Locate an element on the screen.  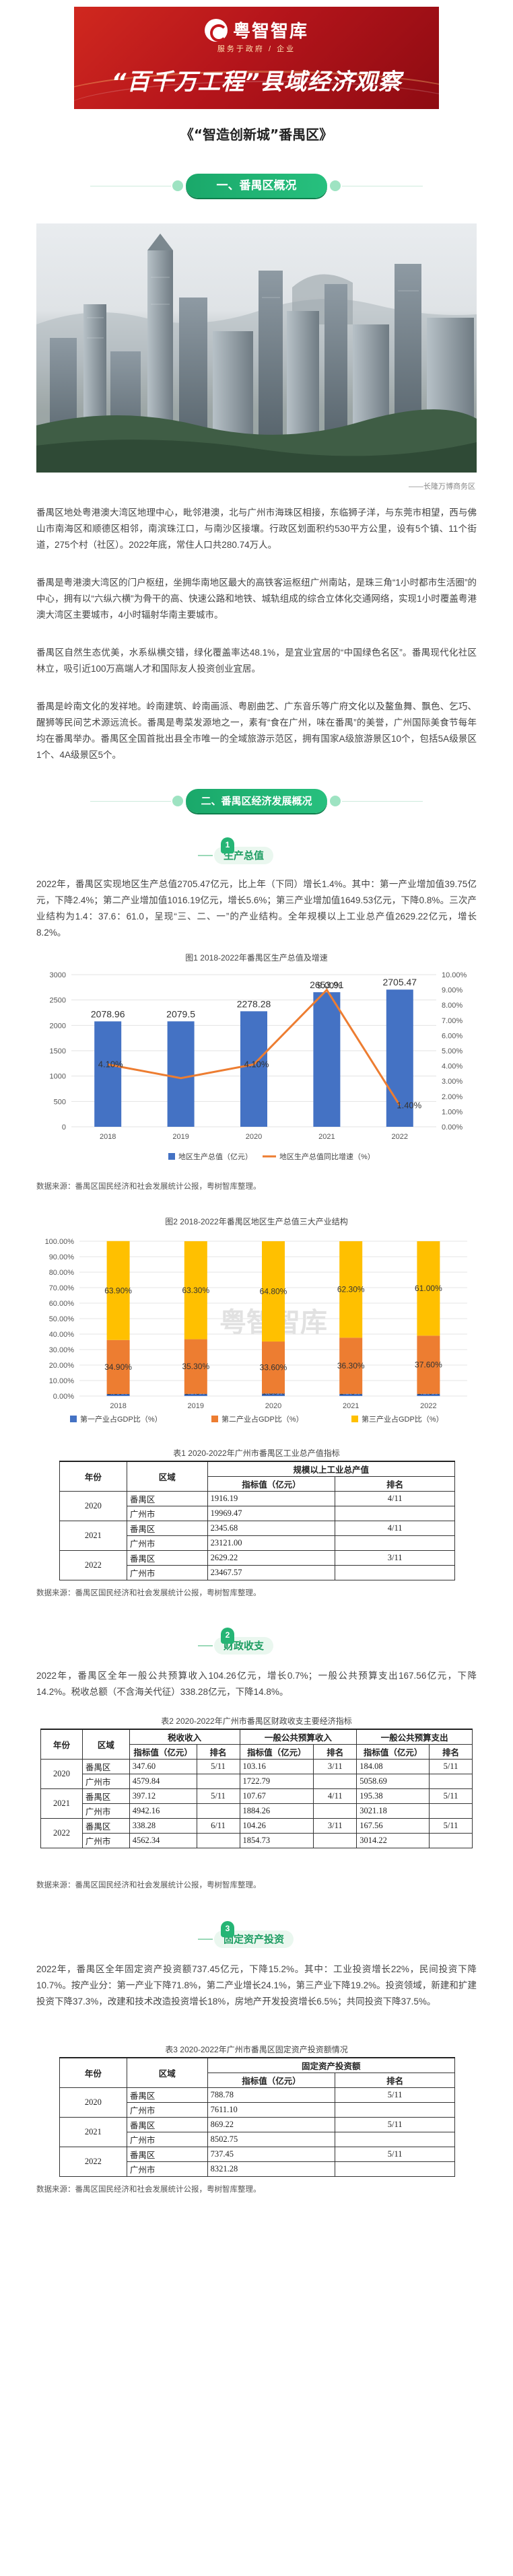
y-tick-label: 0.00% is located at coordinates (63, 1397).